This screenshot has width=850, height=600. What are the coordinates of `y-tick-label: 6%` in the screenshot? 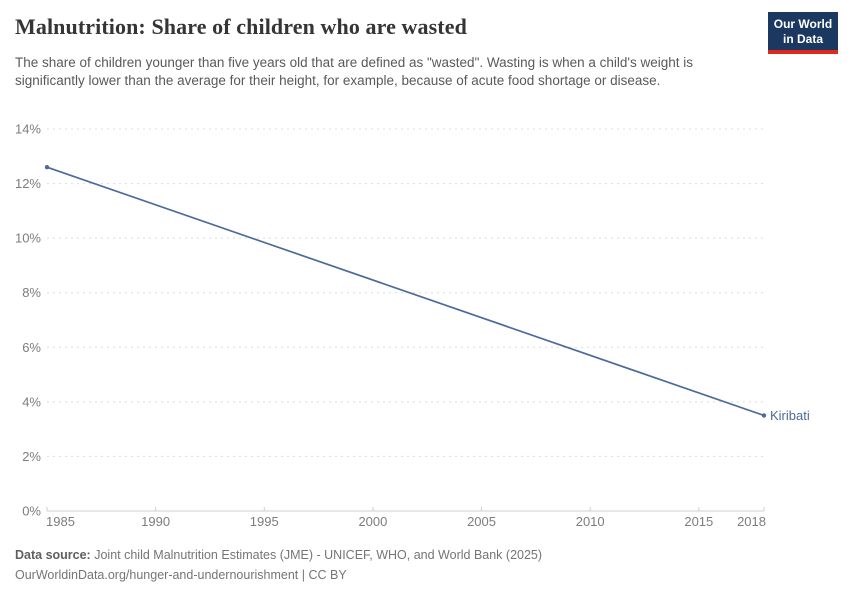 It's located at (31, 347).